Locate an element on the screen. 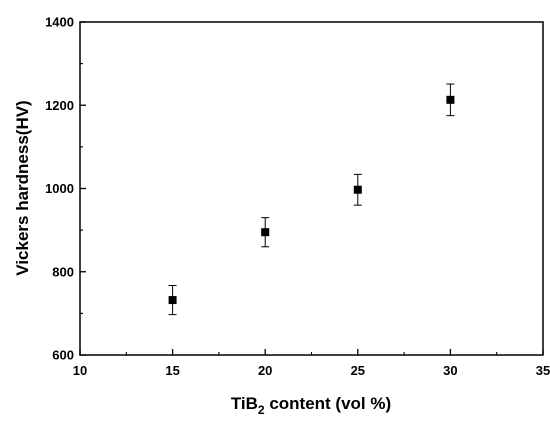 The width and height of the screenshot is (550, 423). x-tick-label: 30 is located at coordinates (450, 370).